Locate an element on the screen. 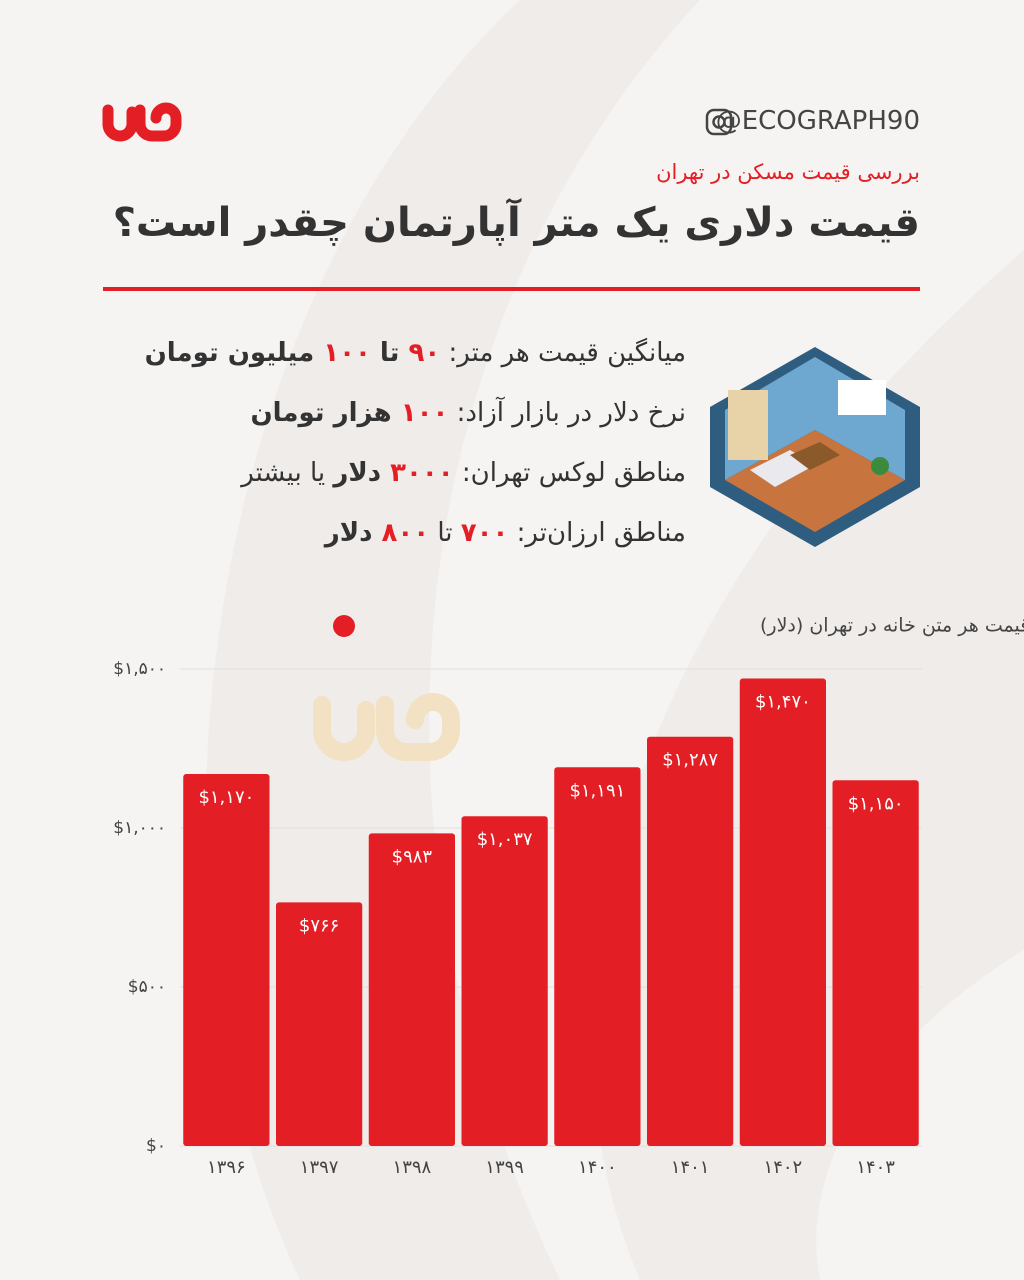 Image resolution: width=1024 pixels, height=1280 pixels. note-number: ۹۰ is located at coordinates (424, 353).